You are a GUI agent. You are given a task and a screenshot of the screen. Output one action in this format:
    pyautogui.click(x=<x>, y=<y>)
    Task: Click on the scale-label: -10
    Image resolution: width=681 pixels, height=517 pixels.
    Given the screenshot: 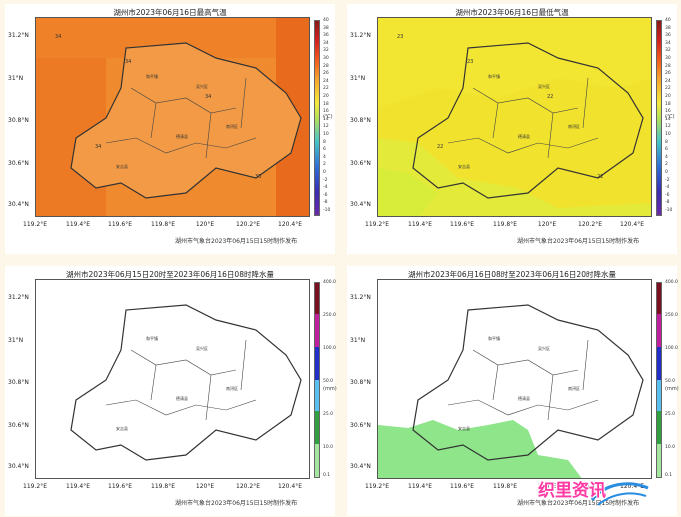 What is the action you would take?
    pyautogui.click(x=327, y=210)
    